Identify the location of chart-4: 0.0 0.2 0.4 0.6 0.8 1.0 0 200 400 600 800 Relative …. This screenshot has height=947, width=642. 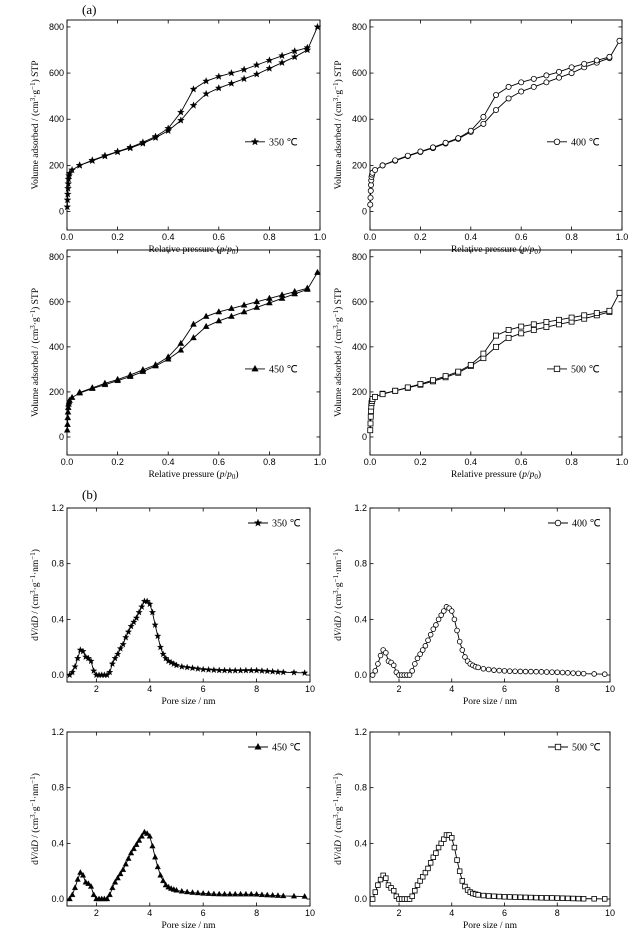
(480, 365).